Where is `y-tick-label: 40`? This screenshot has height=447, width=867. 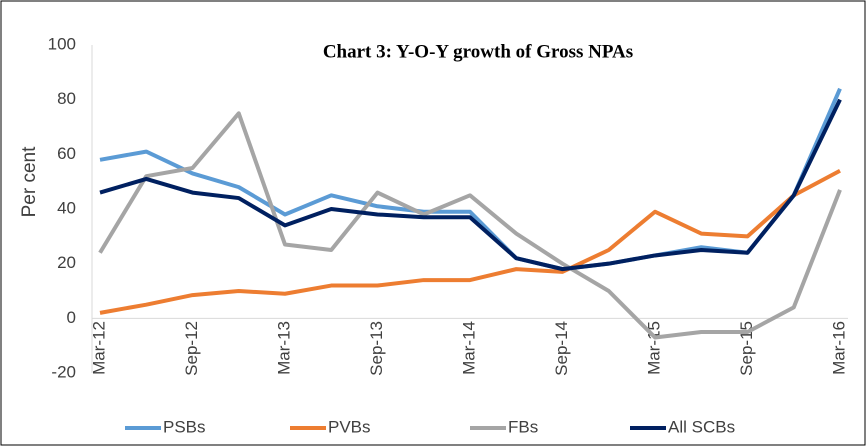
y-tick-label: 40 is located at coordinates (66, 207).